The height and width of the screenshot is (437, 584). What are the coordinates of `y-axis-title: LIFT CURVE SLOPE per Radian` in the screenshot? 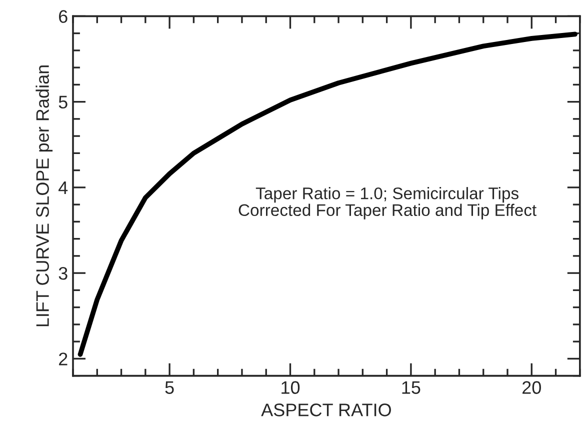 It's located at (44, 196).